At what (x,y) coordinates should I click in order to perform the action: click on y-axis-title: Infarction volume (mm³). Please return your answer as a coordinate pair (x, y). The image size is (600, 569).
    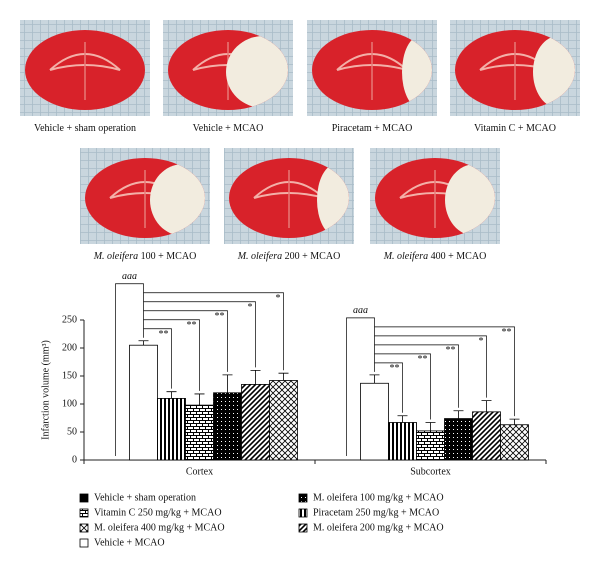
    Looking at the image, I should click on (45, 390).